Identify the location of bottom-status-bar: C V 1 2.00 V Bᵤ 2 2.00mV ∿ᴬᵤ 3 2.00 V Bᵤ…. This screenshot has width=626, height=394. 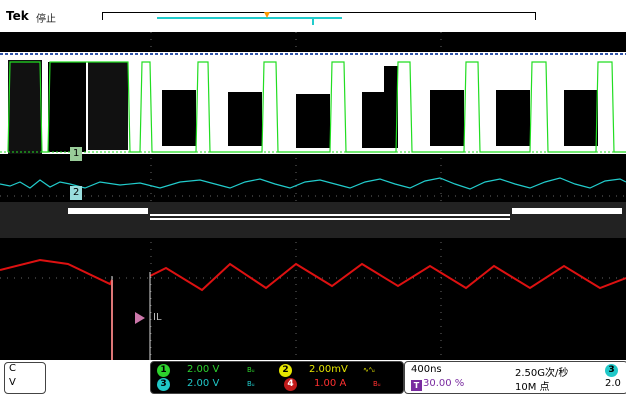
(313, 377).